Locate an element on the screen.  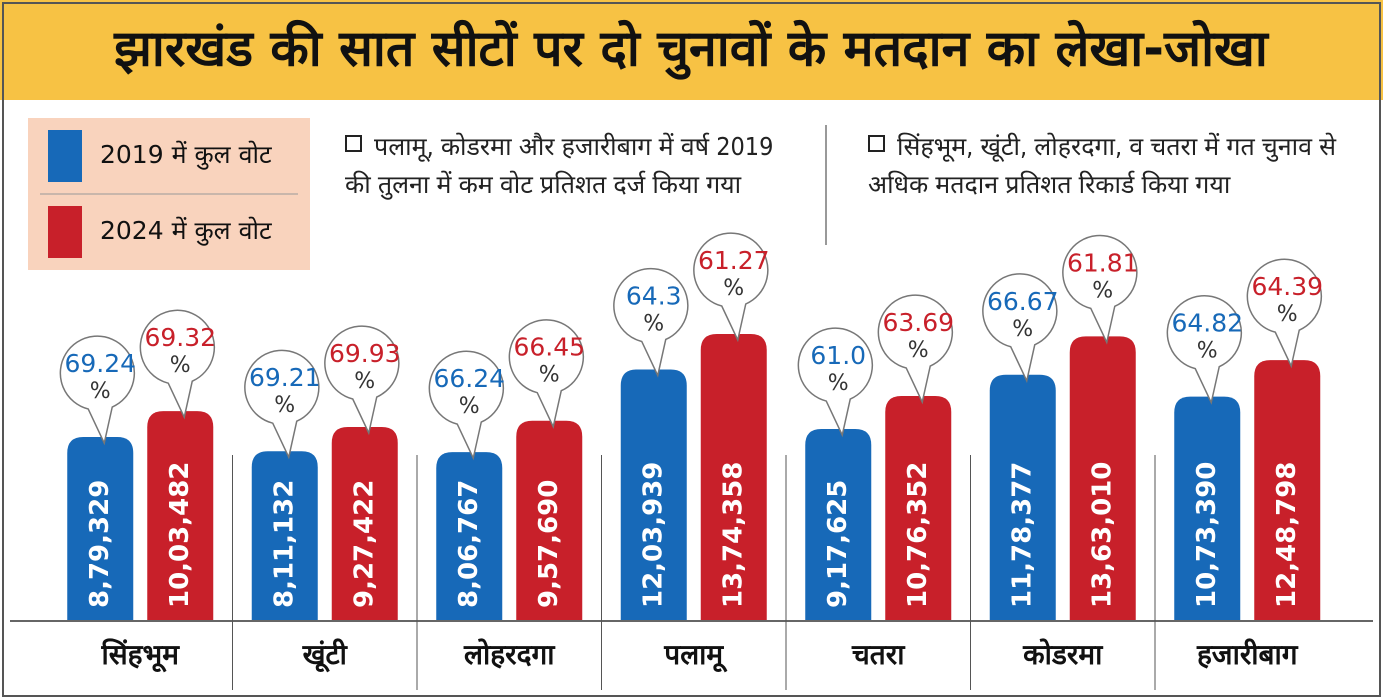
legend-label: 2024 में कुल वोट is located at coordinates (186, 231).